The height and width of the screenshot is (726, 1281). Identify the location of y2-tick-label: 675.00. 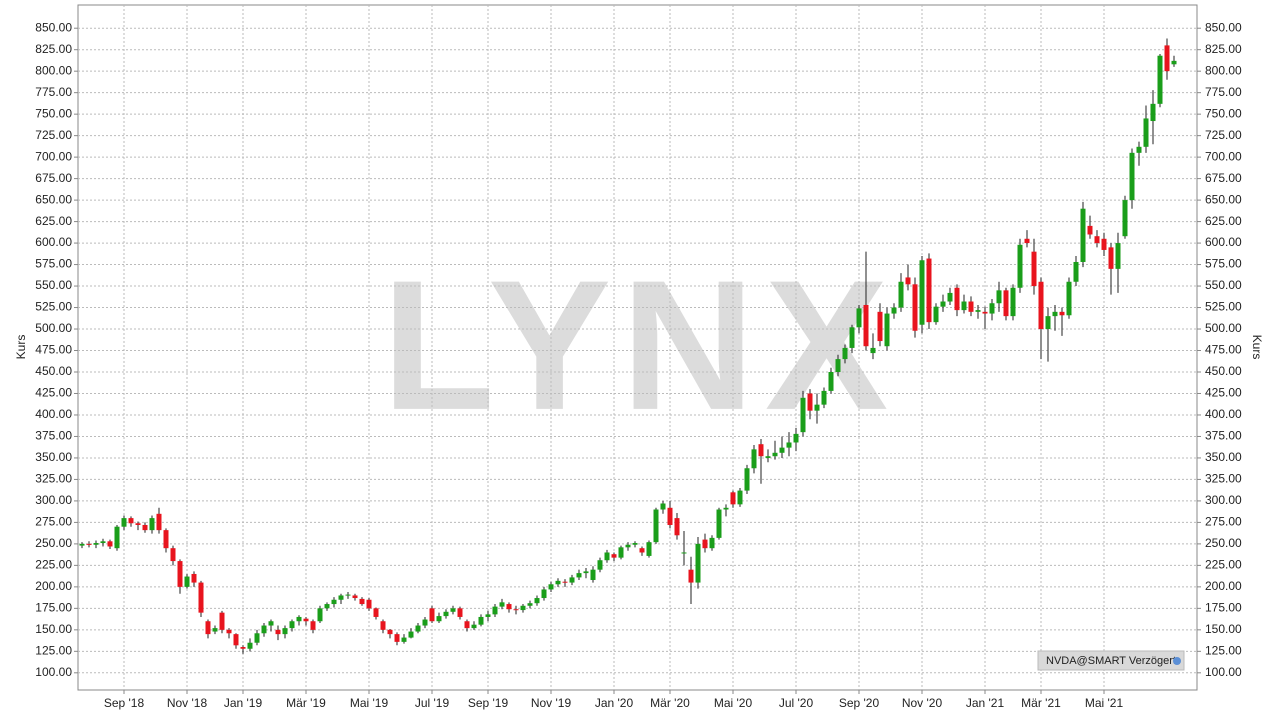
(1223, 178).